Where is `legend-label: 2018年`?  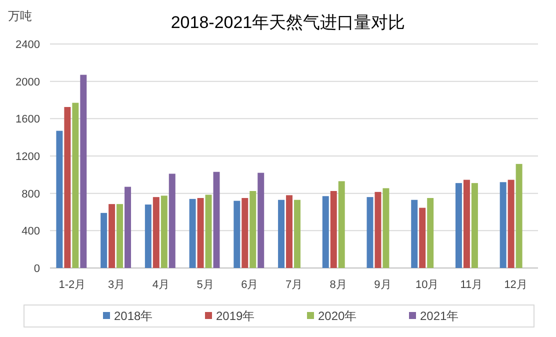 legend-label: 2018年 is located at coordinates (133, 316).